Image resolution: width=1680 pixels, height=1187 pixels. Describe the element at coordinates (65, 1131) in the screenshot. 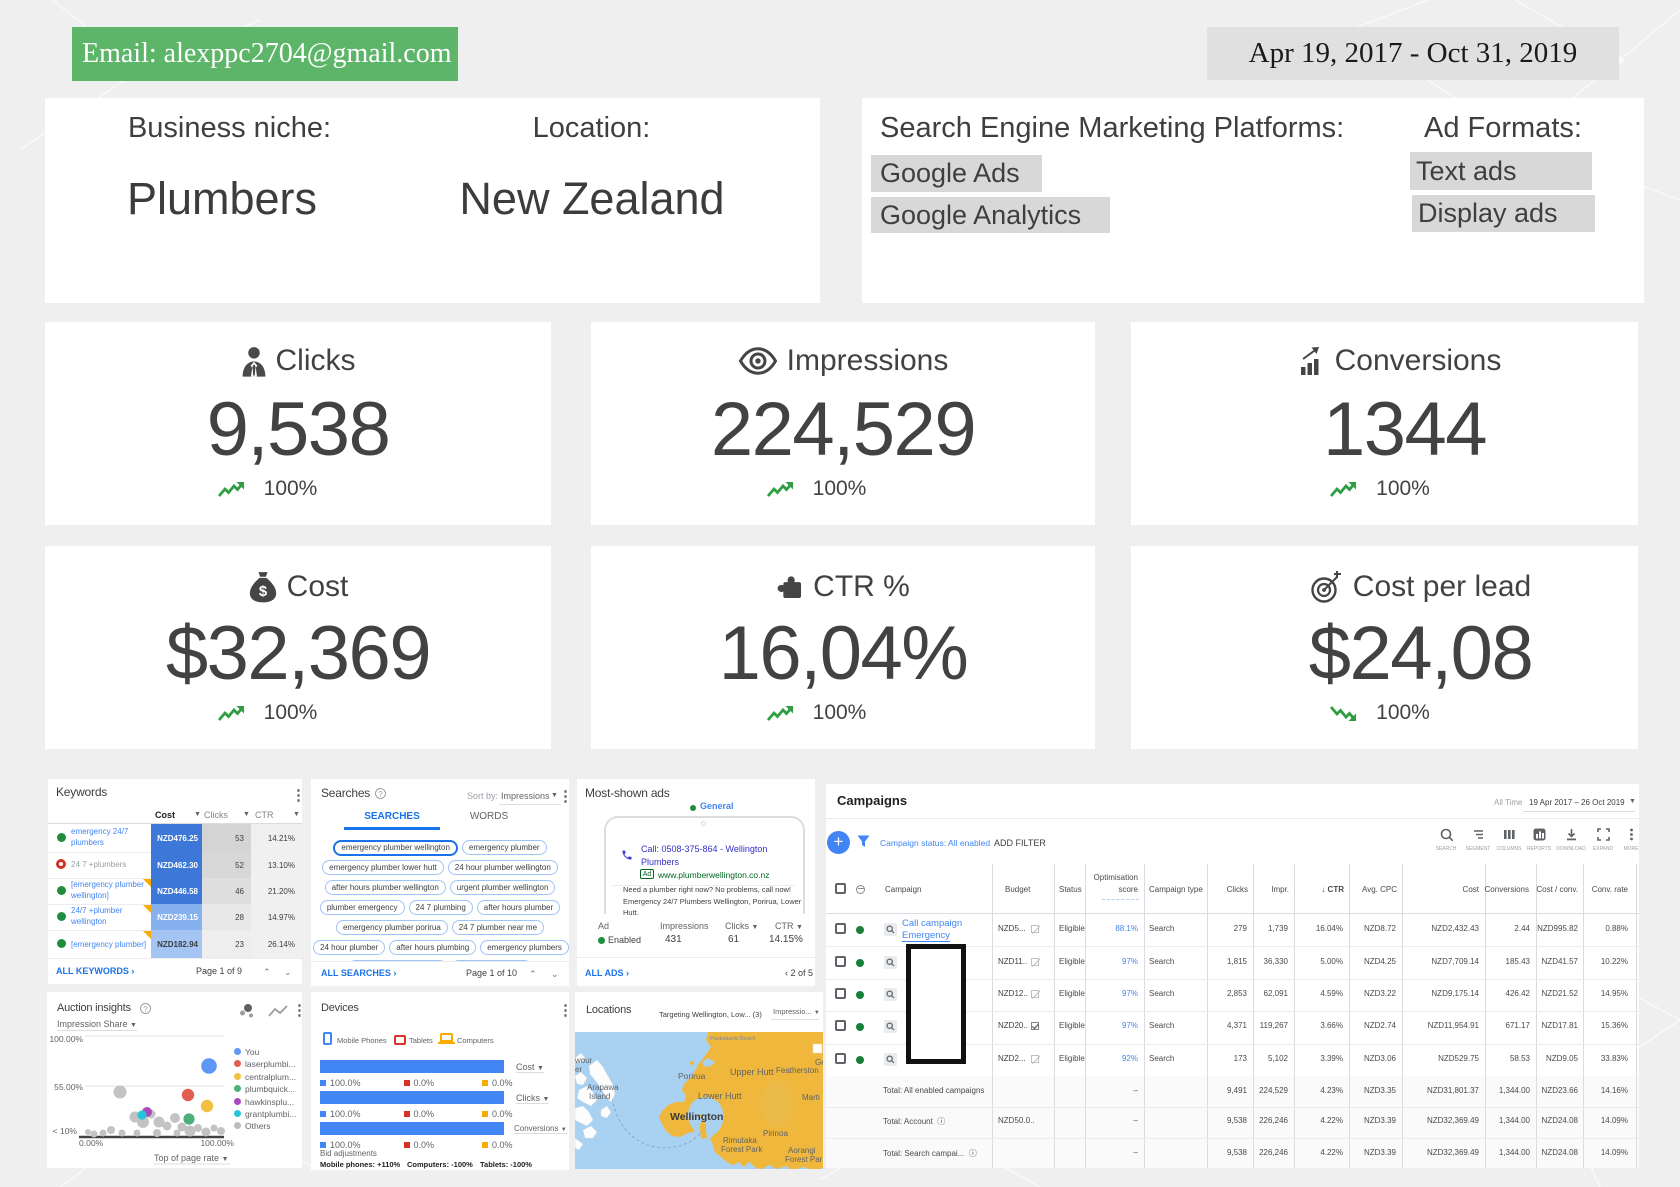

I see `svg-text: < 10%` at that location.